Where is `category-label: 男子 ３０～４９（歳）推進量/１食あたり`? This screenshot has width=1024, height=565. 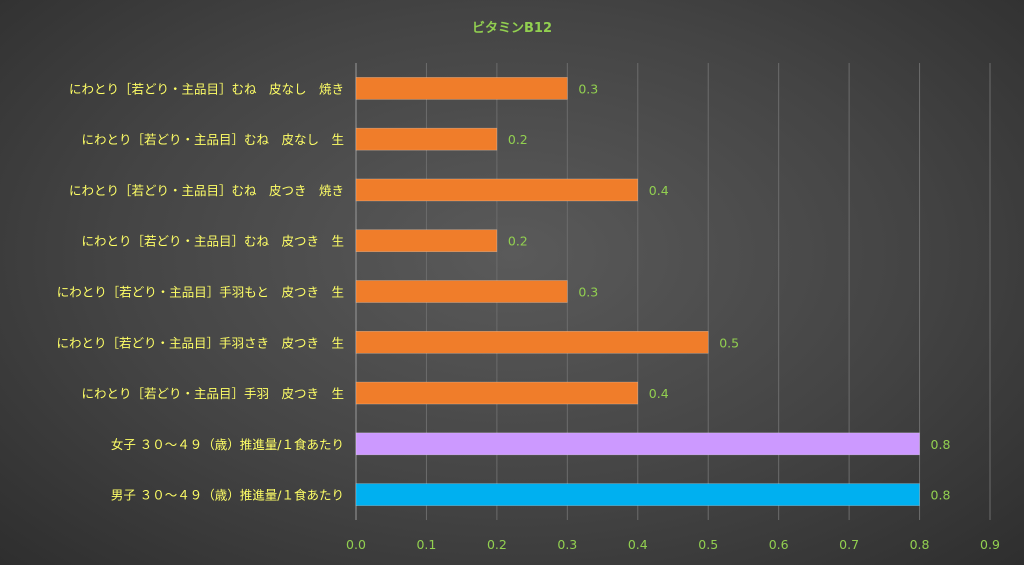
category-label: 男子 ３０～４９（歳）推進量/１食あたり is located at coordinates (227, 495).